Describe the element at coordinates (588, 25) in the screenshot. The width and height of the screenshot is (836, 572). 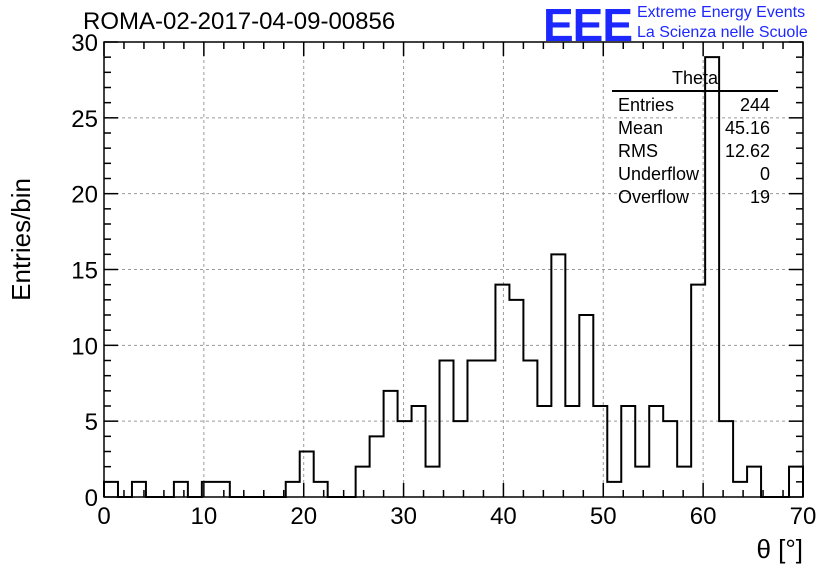
I see `eee-logo: EEE` at that location.